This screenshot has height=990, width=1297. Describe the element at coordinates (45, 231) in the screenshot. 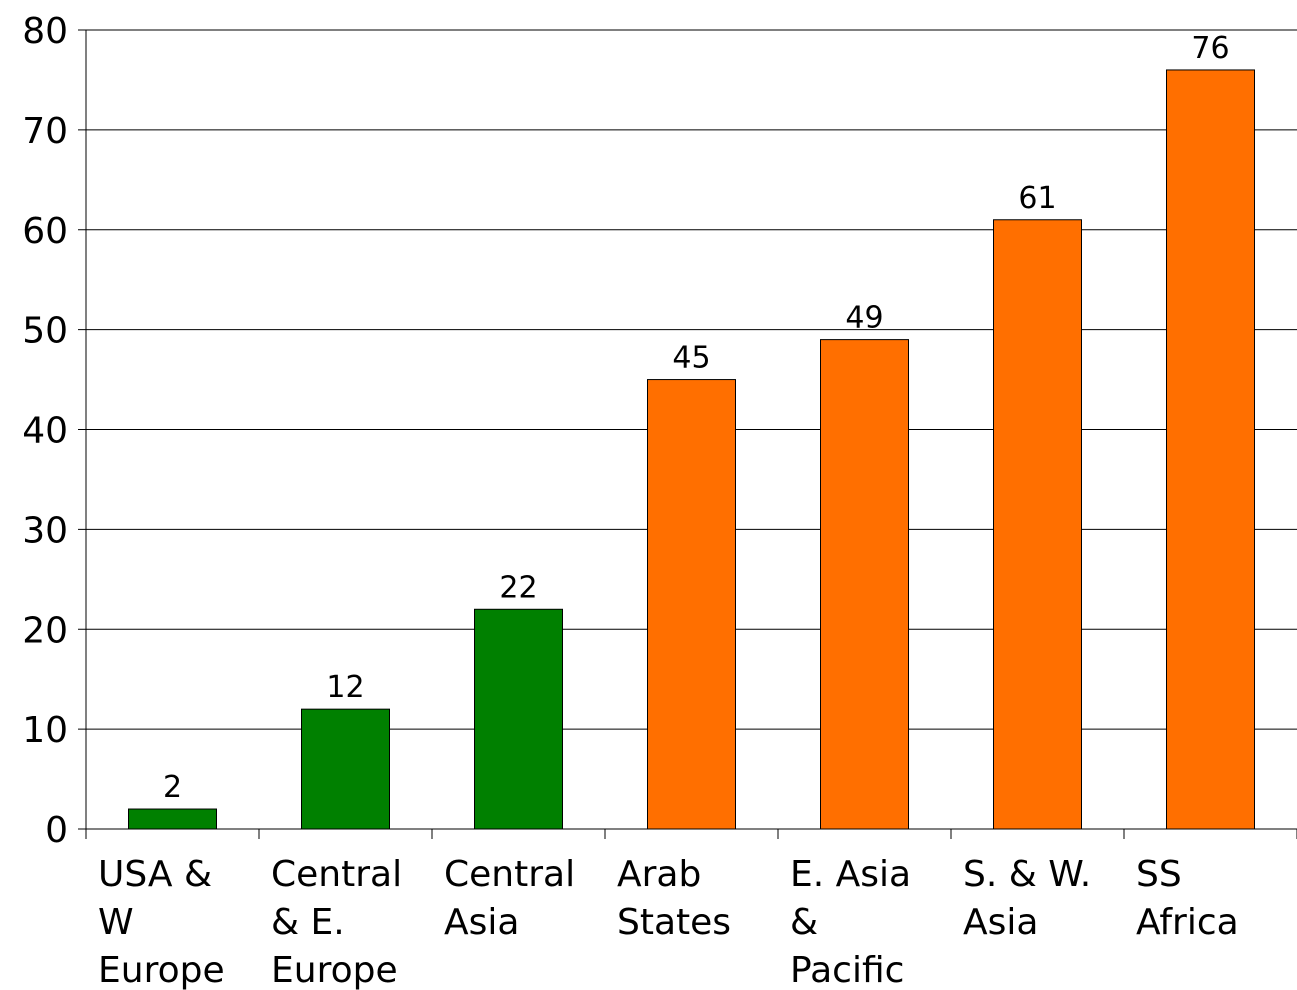

I see `y-tick-label: 60` at that location.